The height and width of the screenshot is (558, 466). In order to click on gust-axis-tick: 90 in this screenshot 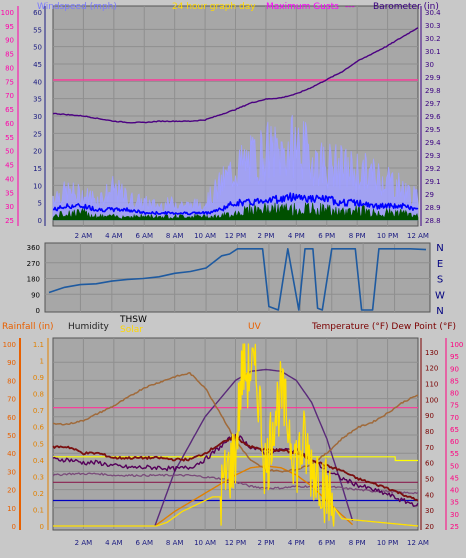, I will do `click(9, 41)`.